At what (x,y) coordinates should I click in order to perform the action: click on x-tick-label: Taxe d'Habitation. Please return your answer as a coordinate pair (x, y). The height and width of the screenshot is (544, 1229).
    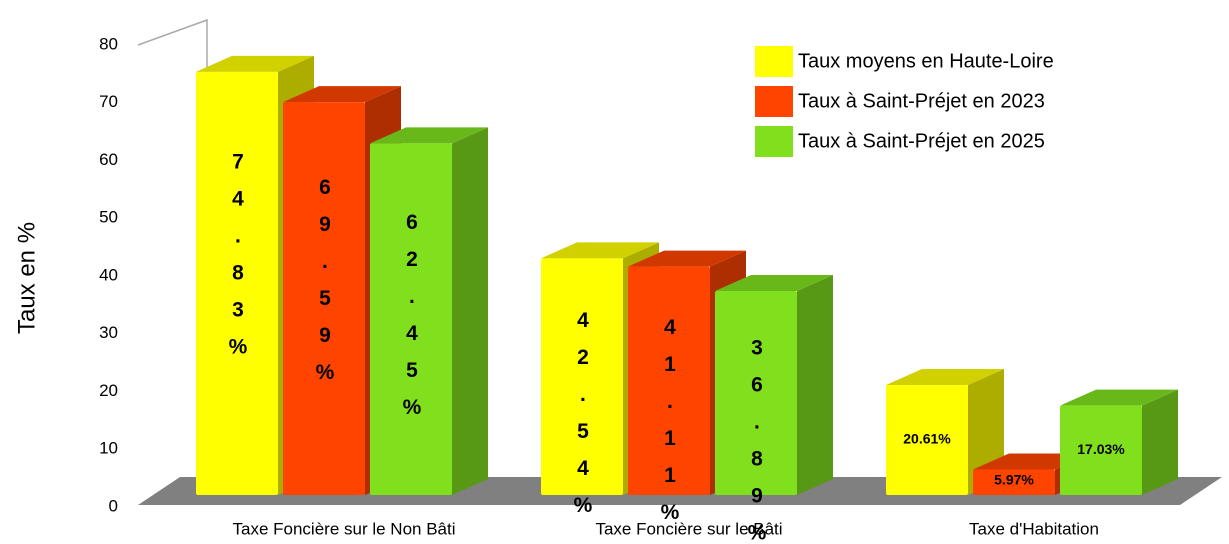
    Looking at the image, I should click on (1034, 528).